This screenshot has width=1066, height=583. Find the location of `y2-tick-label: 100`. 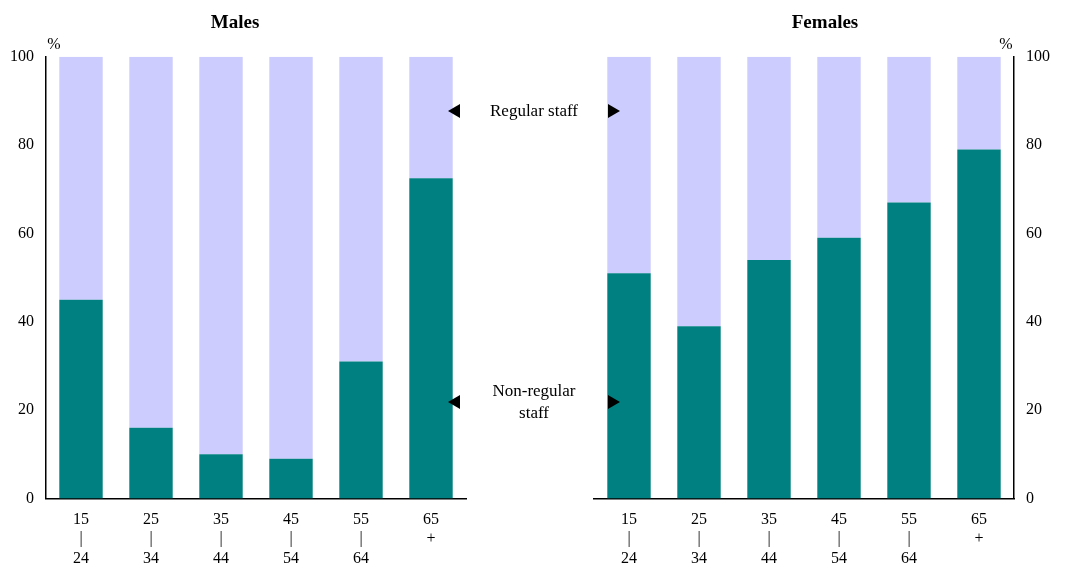

y2-tick-label: 100 is located at coordinates (1038, 55).